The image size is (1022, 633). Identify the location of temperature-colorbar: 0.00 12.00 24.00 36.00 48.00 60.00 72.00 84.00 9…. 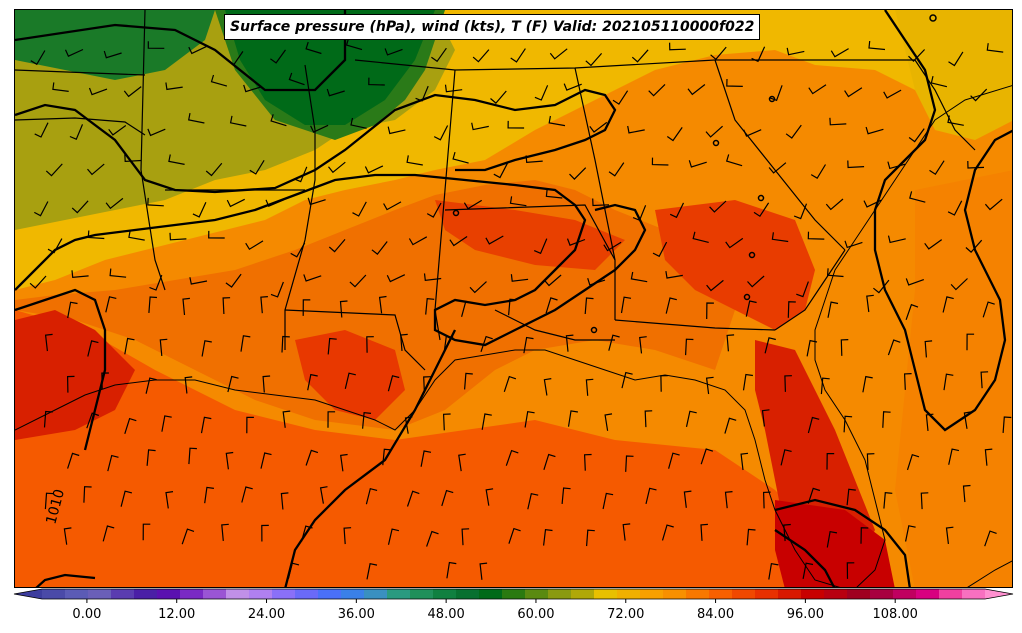
(513, 605).